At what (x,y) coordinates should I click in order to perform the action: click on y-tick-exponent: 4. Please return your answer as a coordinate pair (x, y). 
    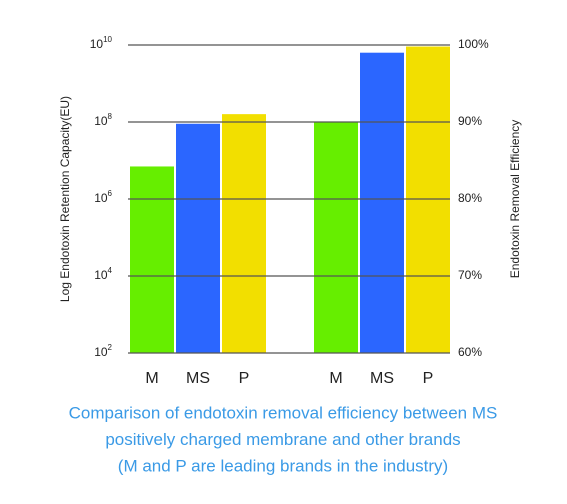
    Looking at the image, I should click on (110, 270).